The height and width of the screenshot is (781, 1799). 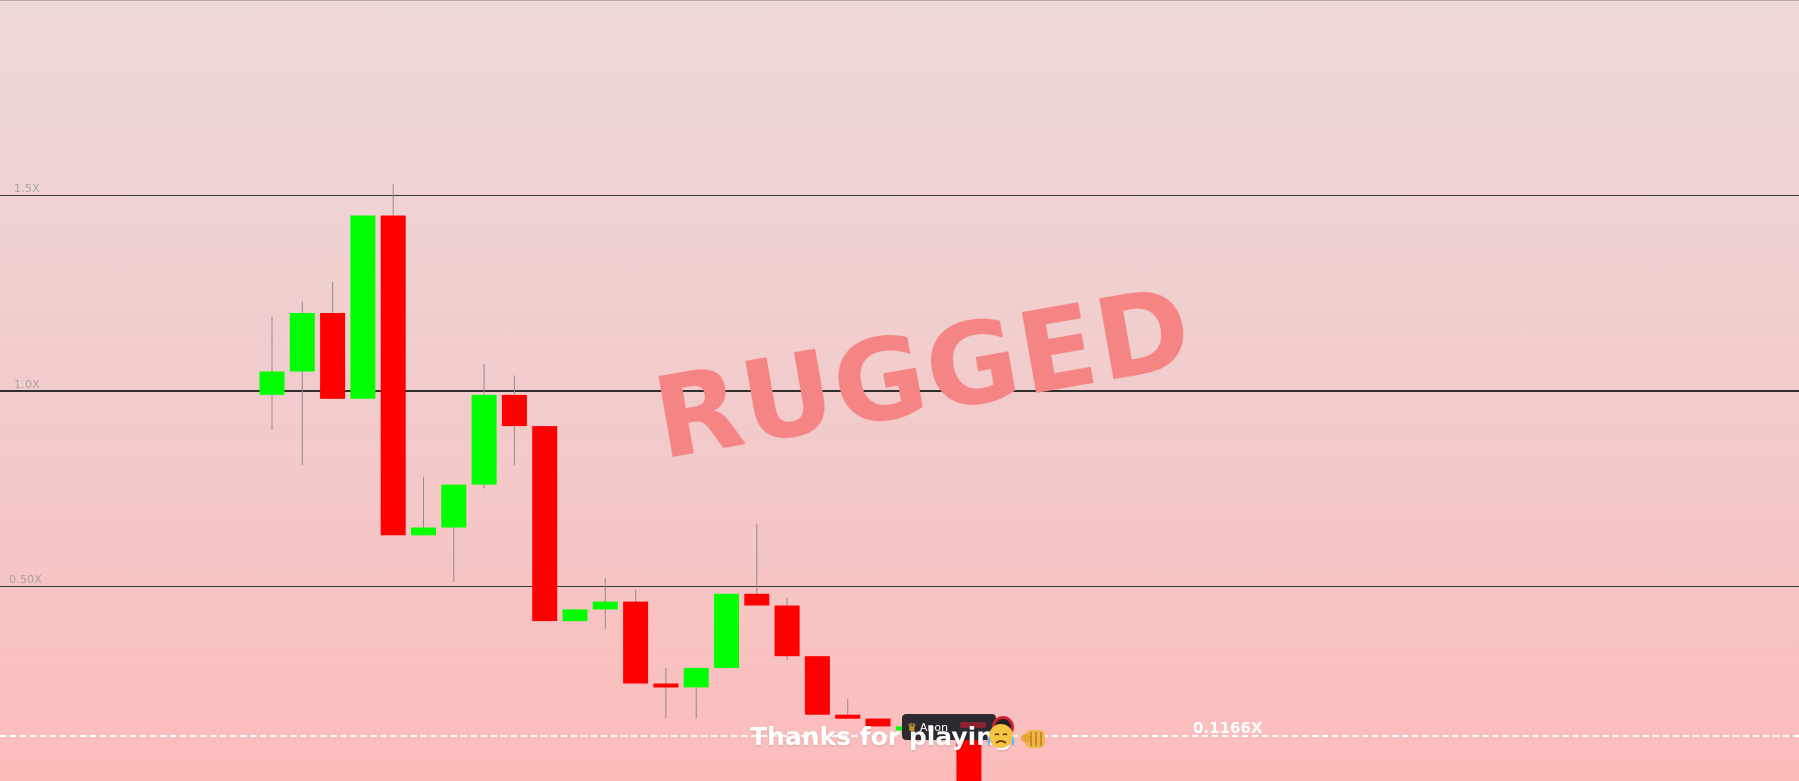 What do you see at coordinates (26, 579) in the screenshot?
I see `grid-label-0-5x: 0.50X` at bounding box center [26, 579].